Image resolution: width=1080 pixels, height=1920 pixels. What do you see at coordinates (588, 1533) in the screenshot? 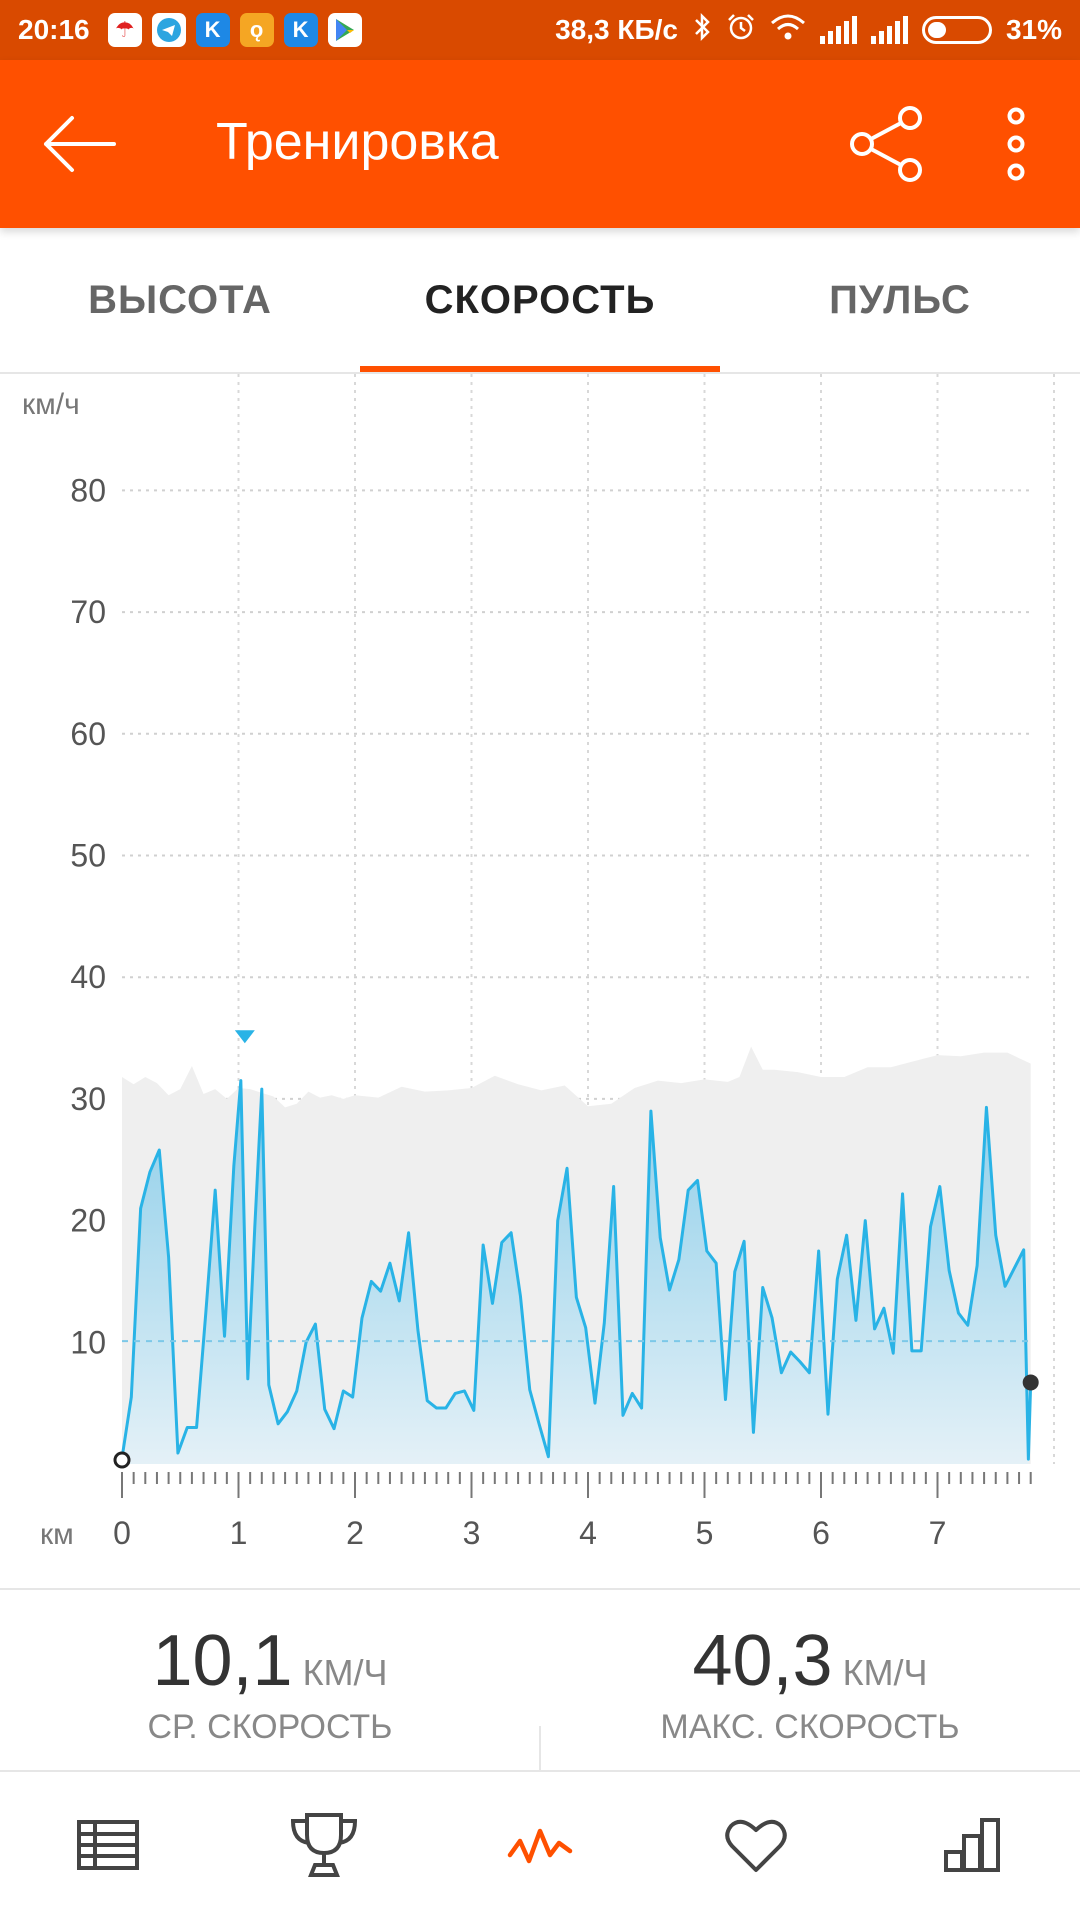
I see `x-tick-label: 4` at bounding box center [588, 1533].